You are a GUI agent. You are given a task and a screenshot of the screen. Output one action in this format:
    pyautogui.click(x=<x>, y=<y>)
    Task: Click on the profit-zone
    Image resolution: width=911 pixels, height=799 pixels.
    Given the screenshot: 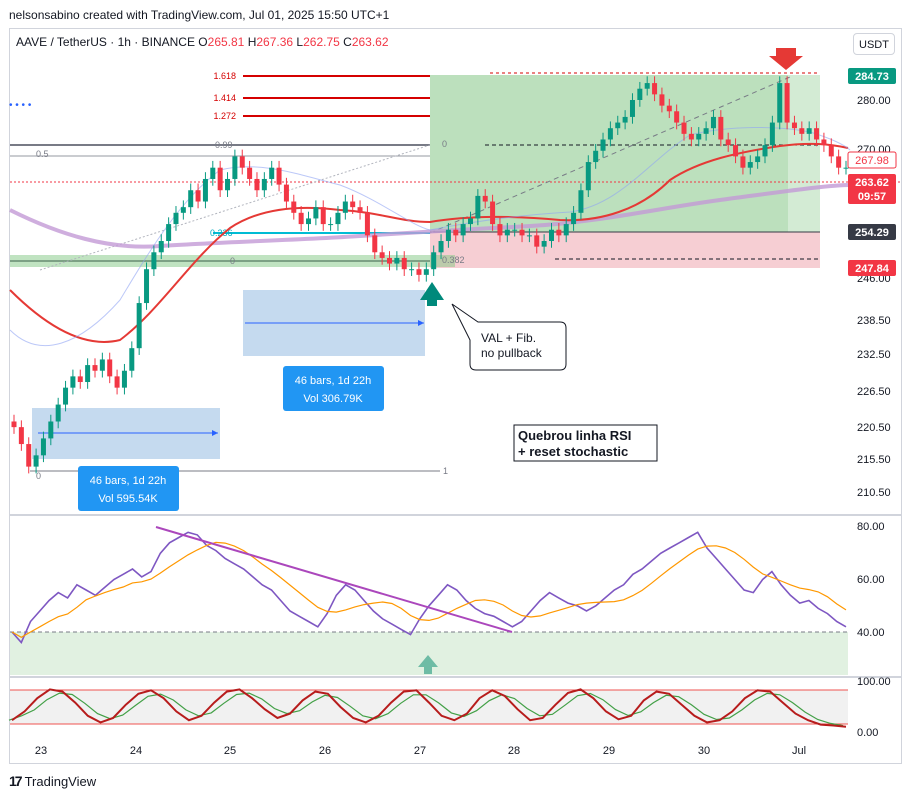 What is the action you would take?
    pyautogui.click(x=625, y=153)
    